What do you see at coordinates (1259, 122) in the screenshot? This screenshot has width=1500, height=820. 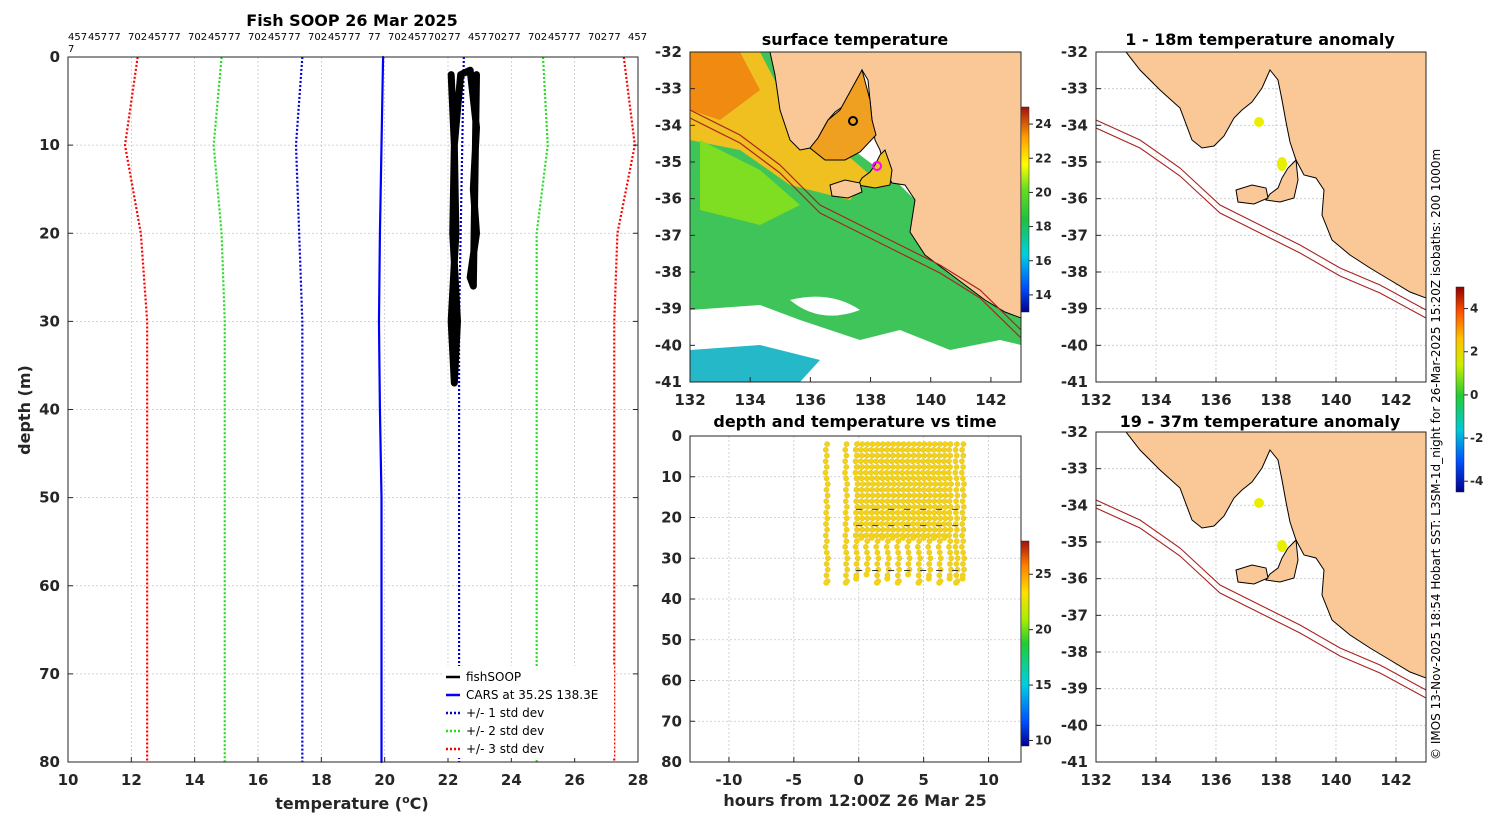 I see `anom-shallow-point-a` at bounding box center [1259, 122].